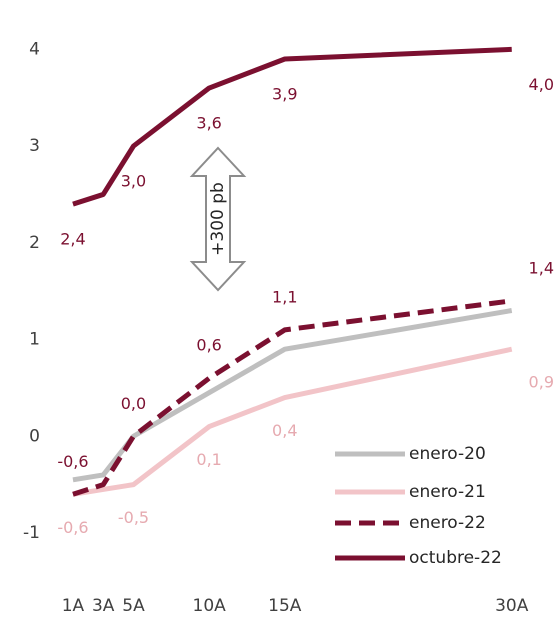 This screenshot has width=556, height=627. Describe the element at coordinates (284, 296) in the screenshot. I see `value-label: 1,1` at that location.